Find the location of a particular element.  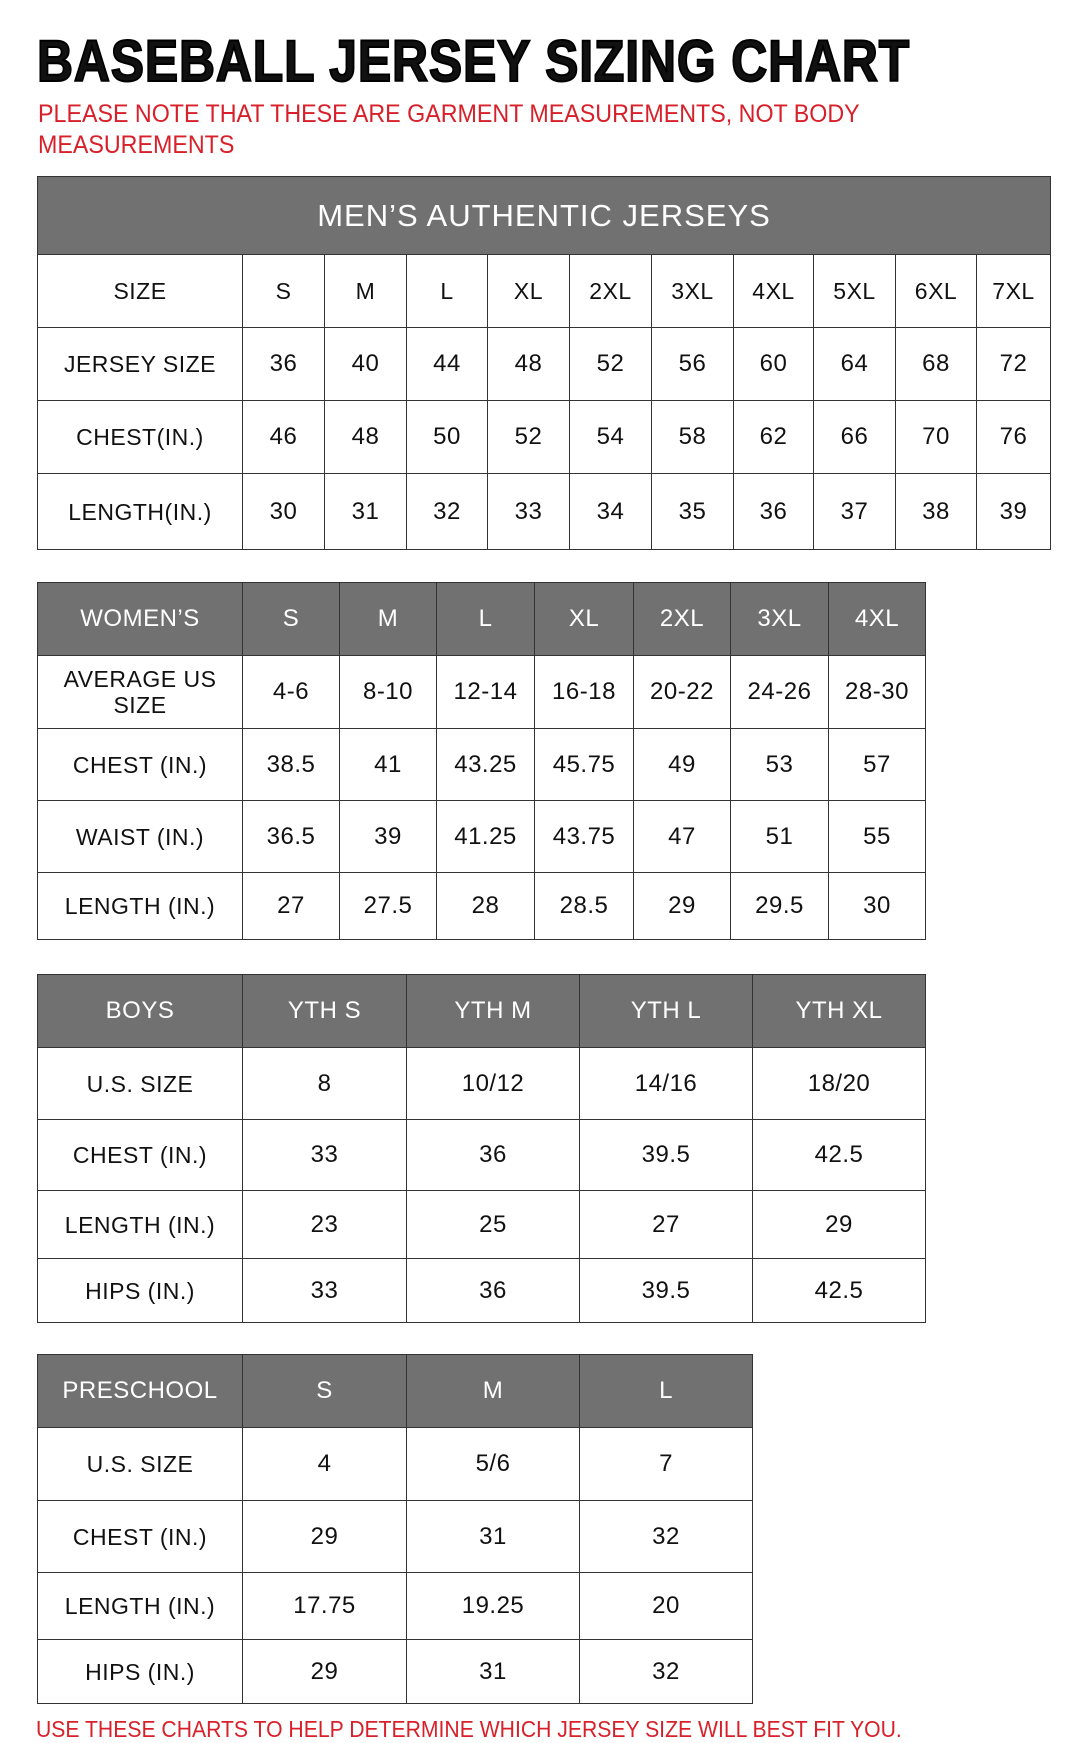

row-label: AVERAGE US SIZE is located at coordinates (140, 692).